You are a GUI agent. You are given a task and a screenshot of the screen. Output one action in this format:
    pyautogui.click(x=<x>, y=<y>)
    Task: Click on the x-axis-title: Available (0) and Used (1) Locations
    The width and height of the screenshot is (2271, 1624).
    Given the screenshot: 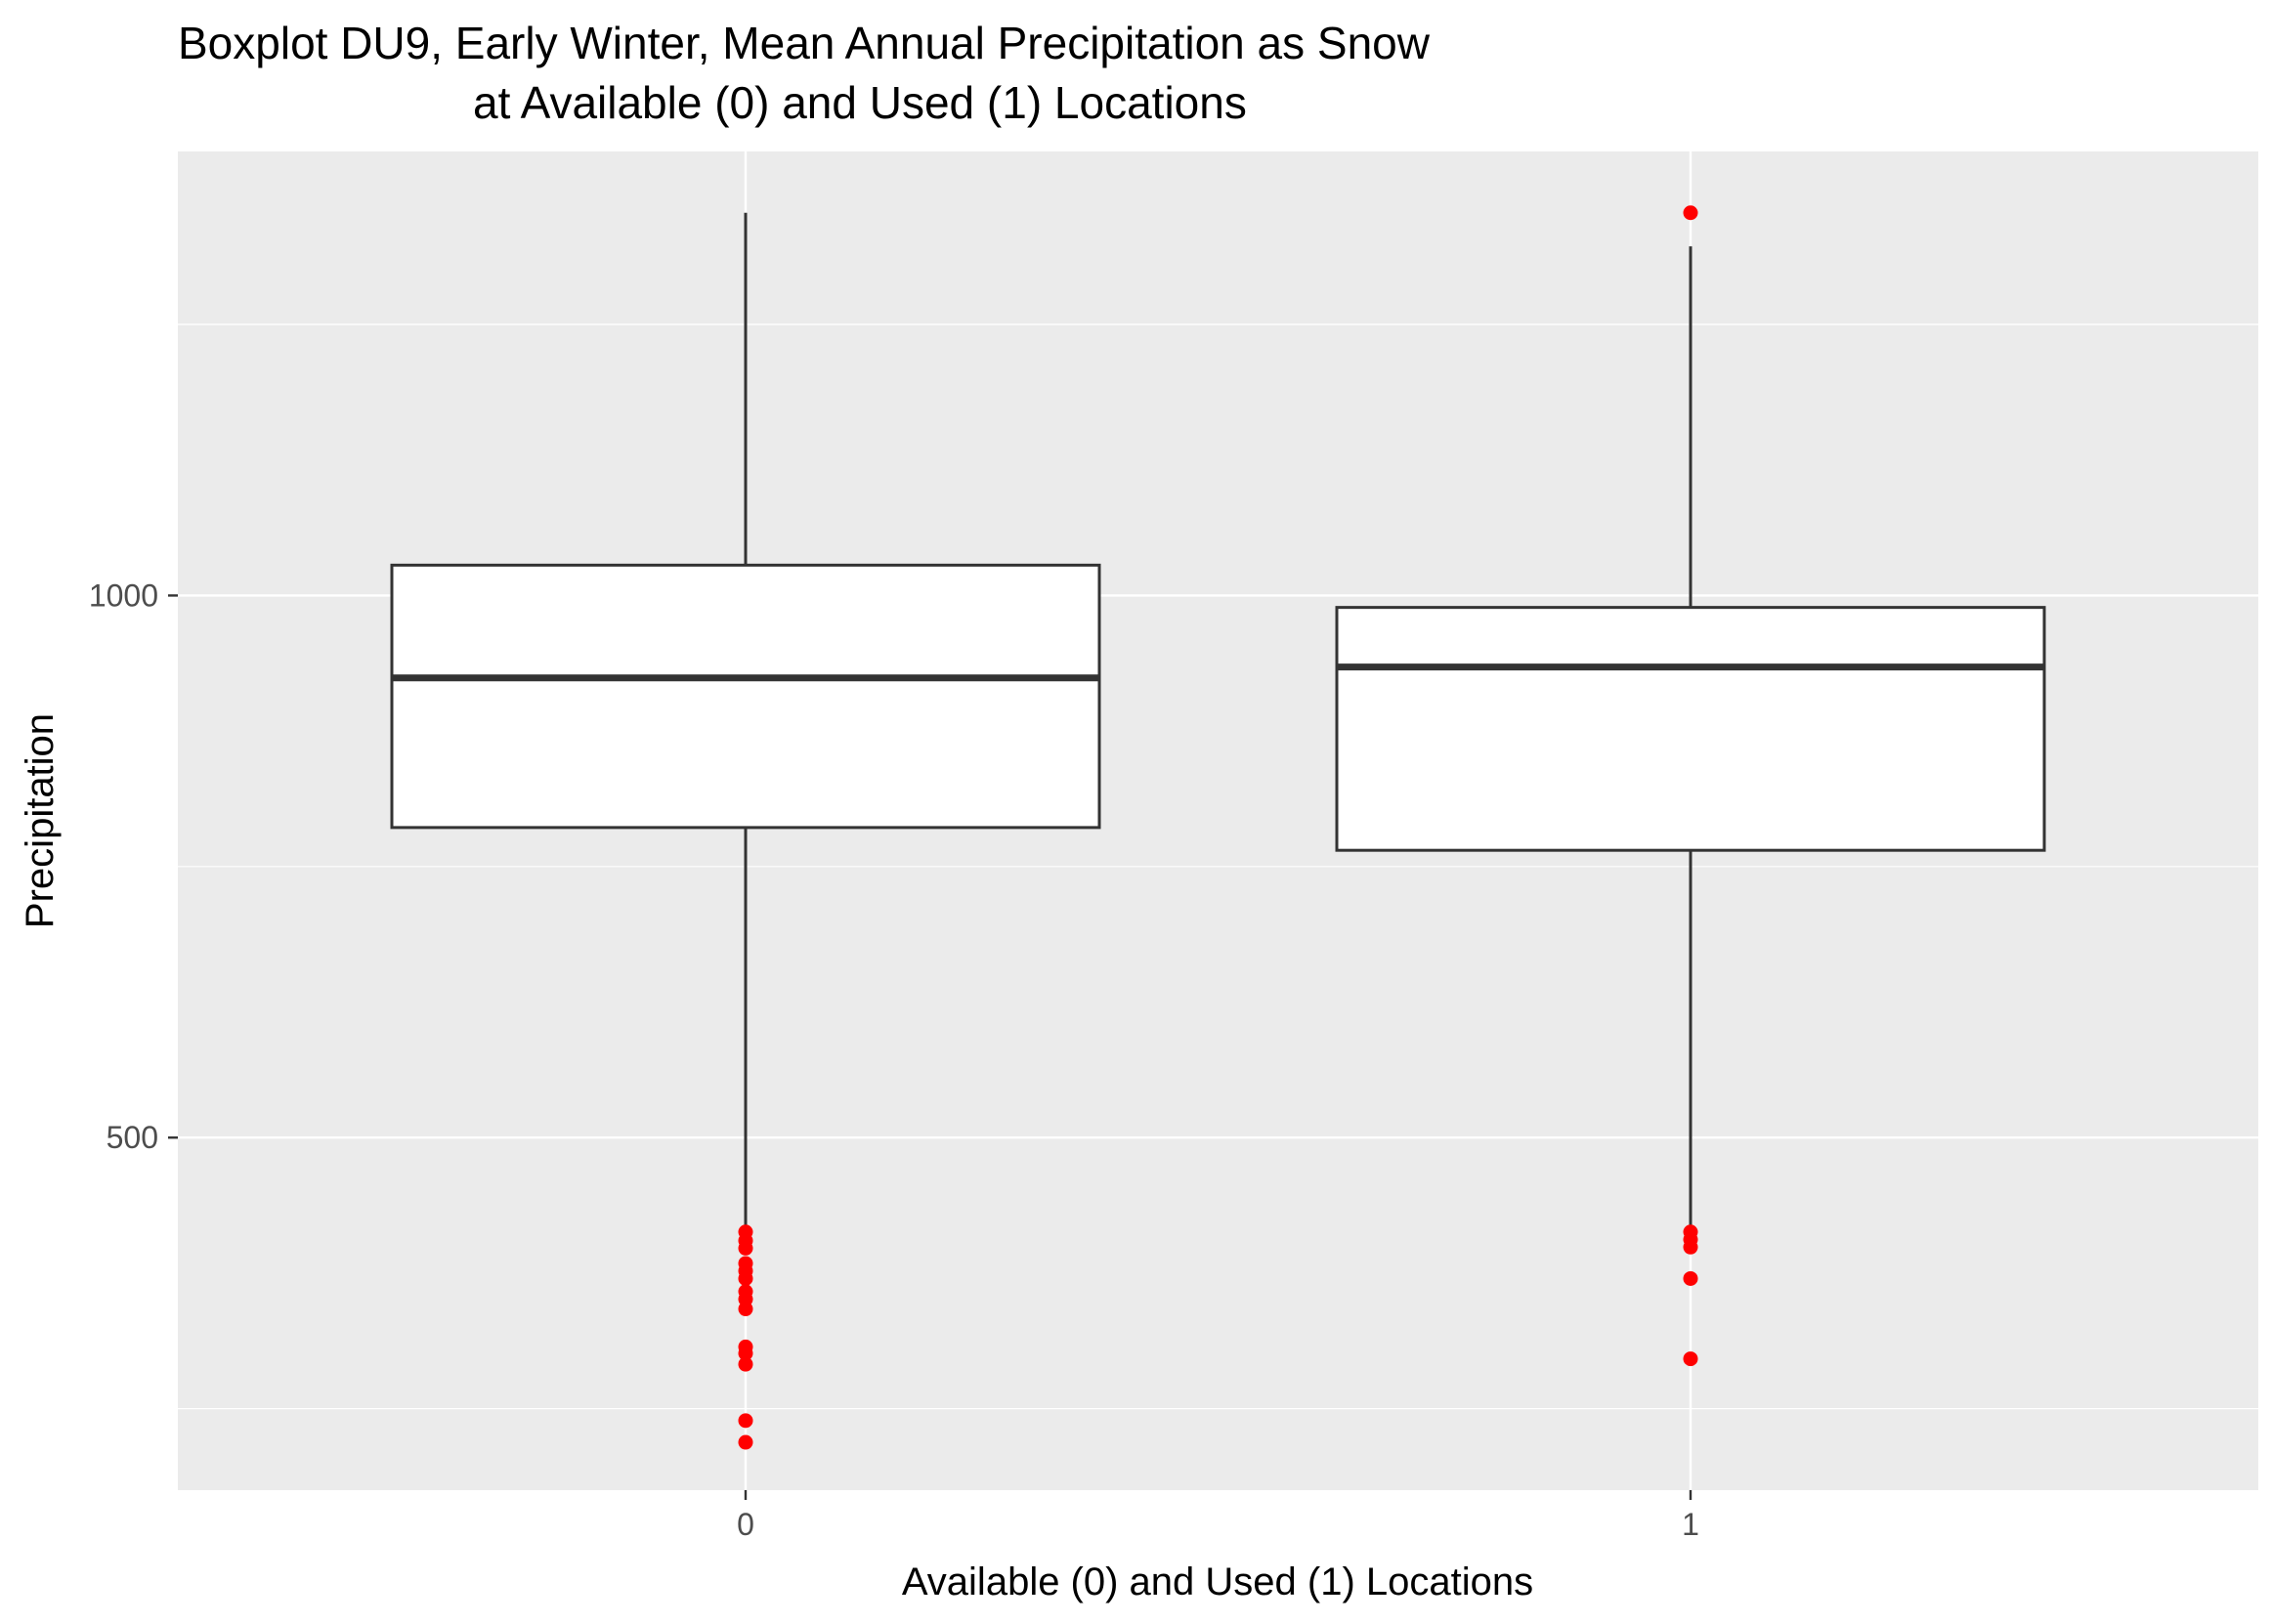 What is the action you would take?
    pyautogui.click(x=1217, y=1581)
    